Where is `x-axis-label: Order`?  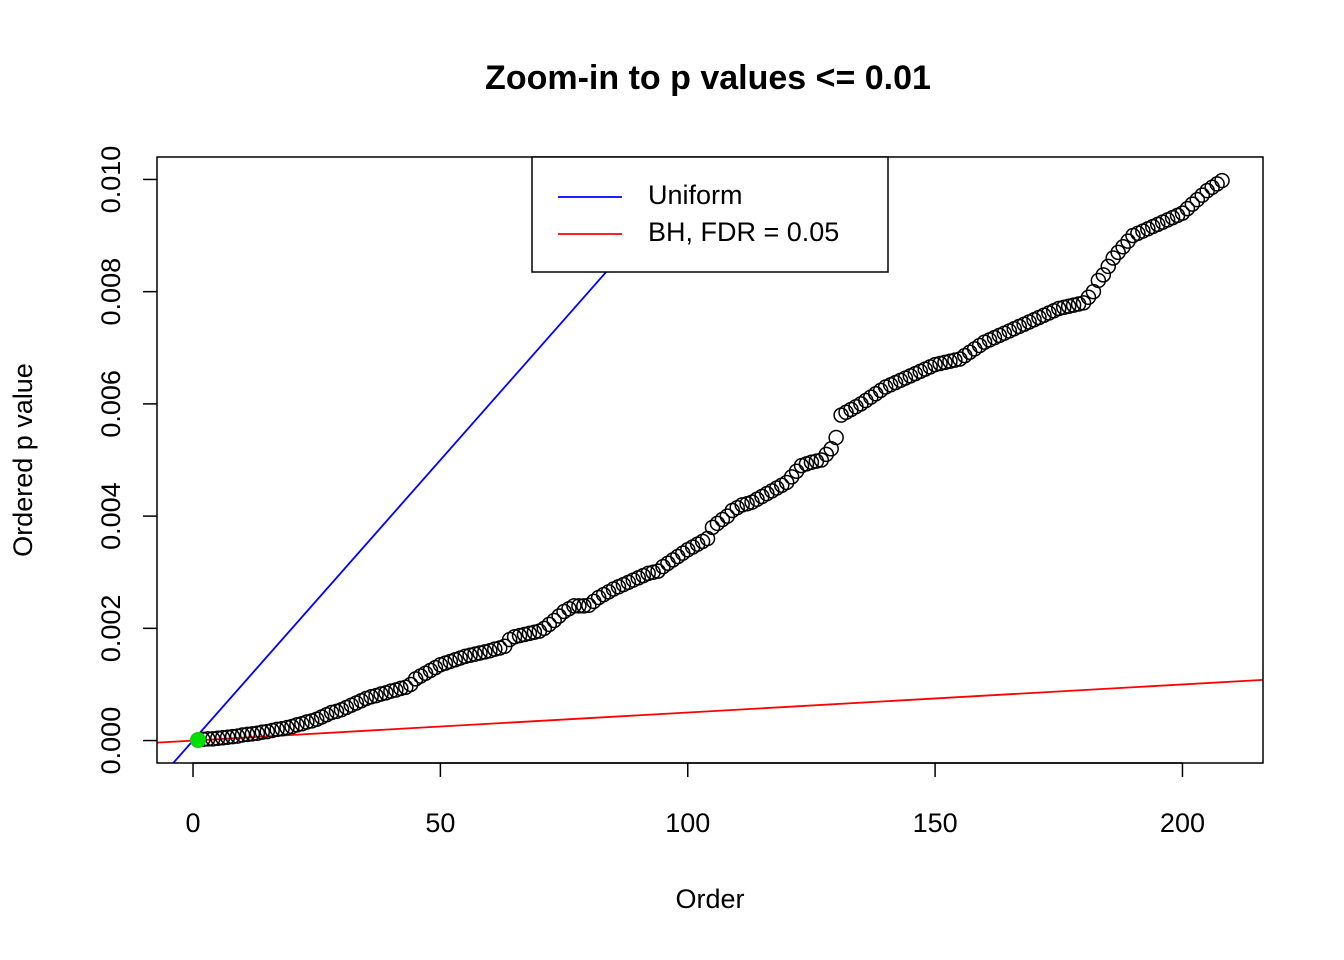
x-axis-label: Order is located at coordinates (709, 899).